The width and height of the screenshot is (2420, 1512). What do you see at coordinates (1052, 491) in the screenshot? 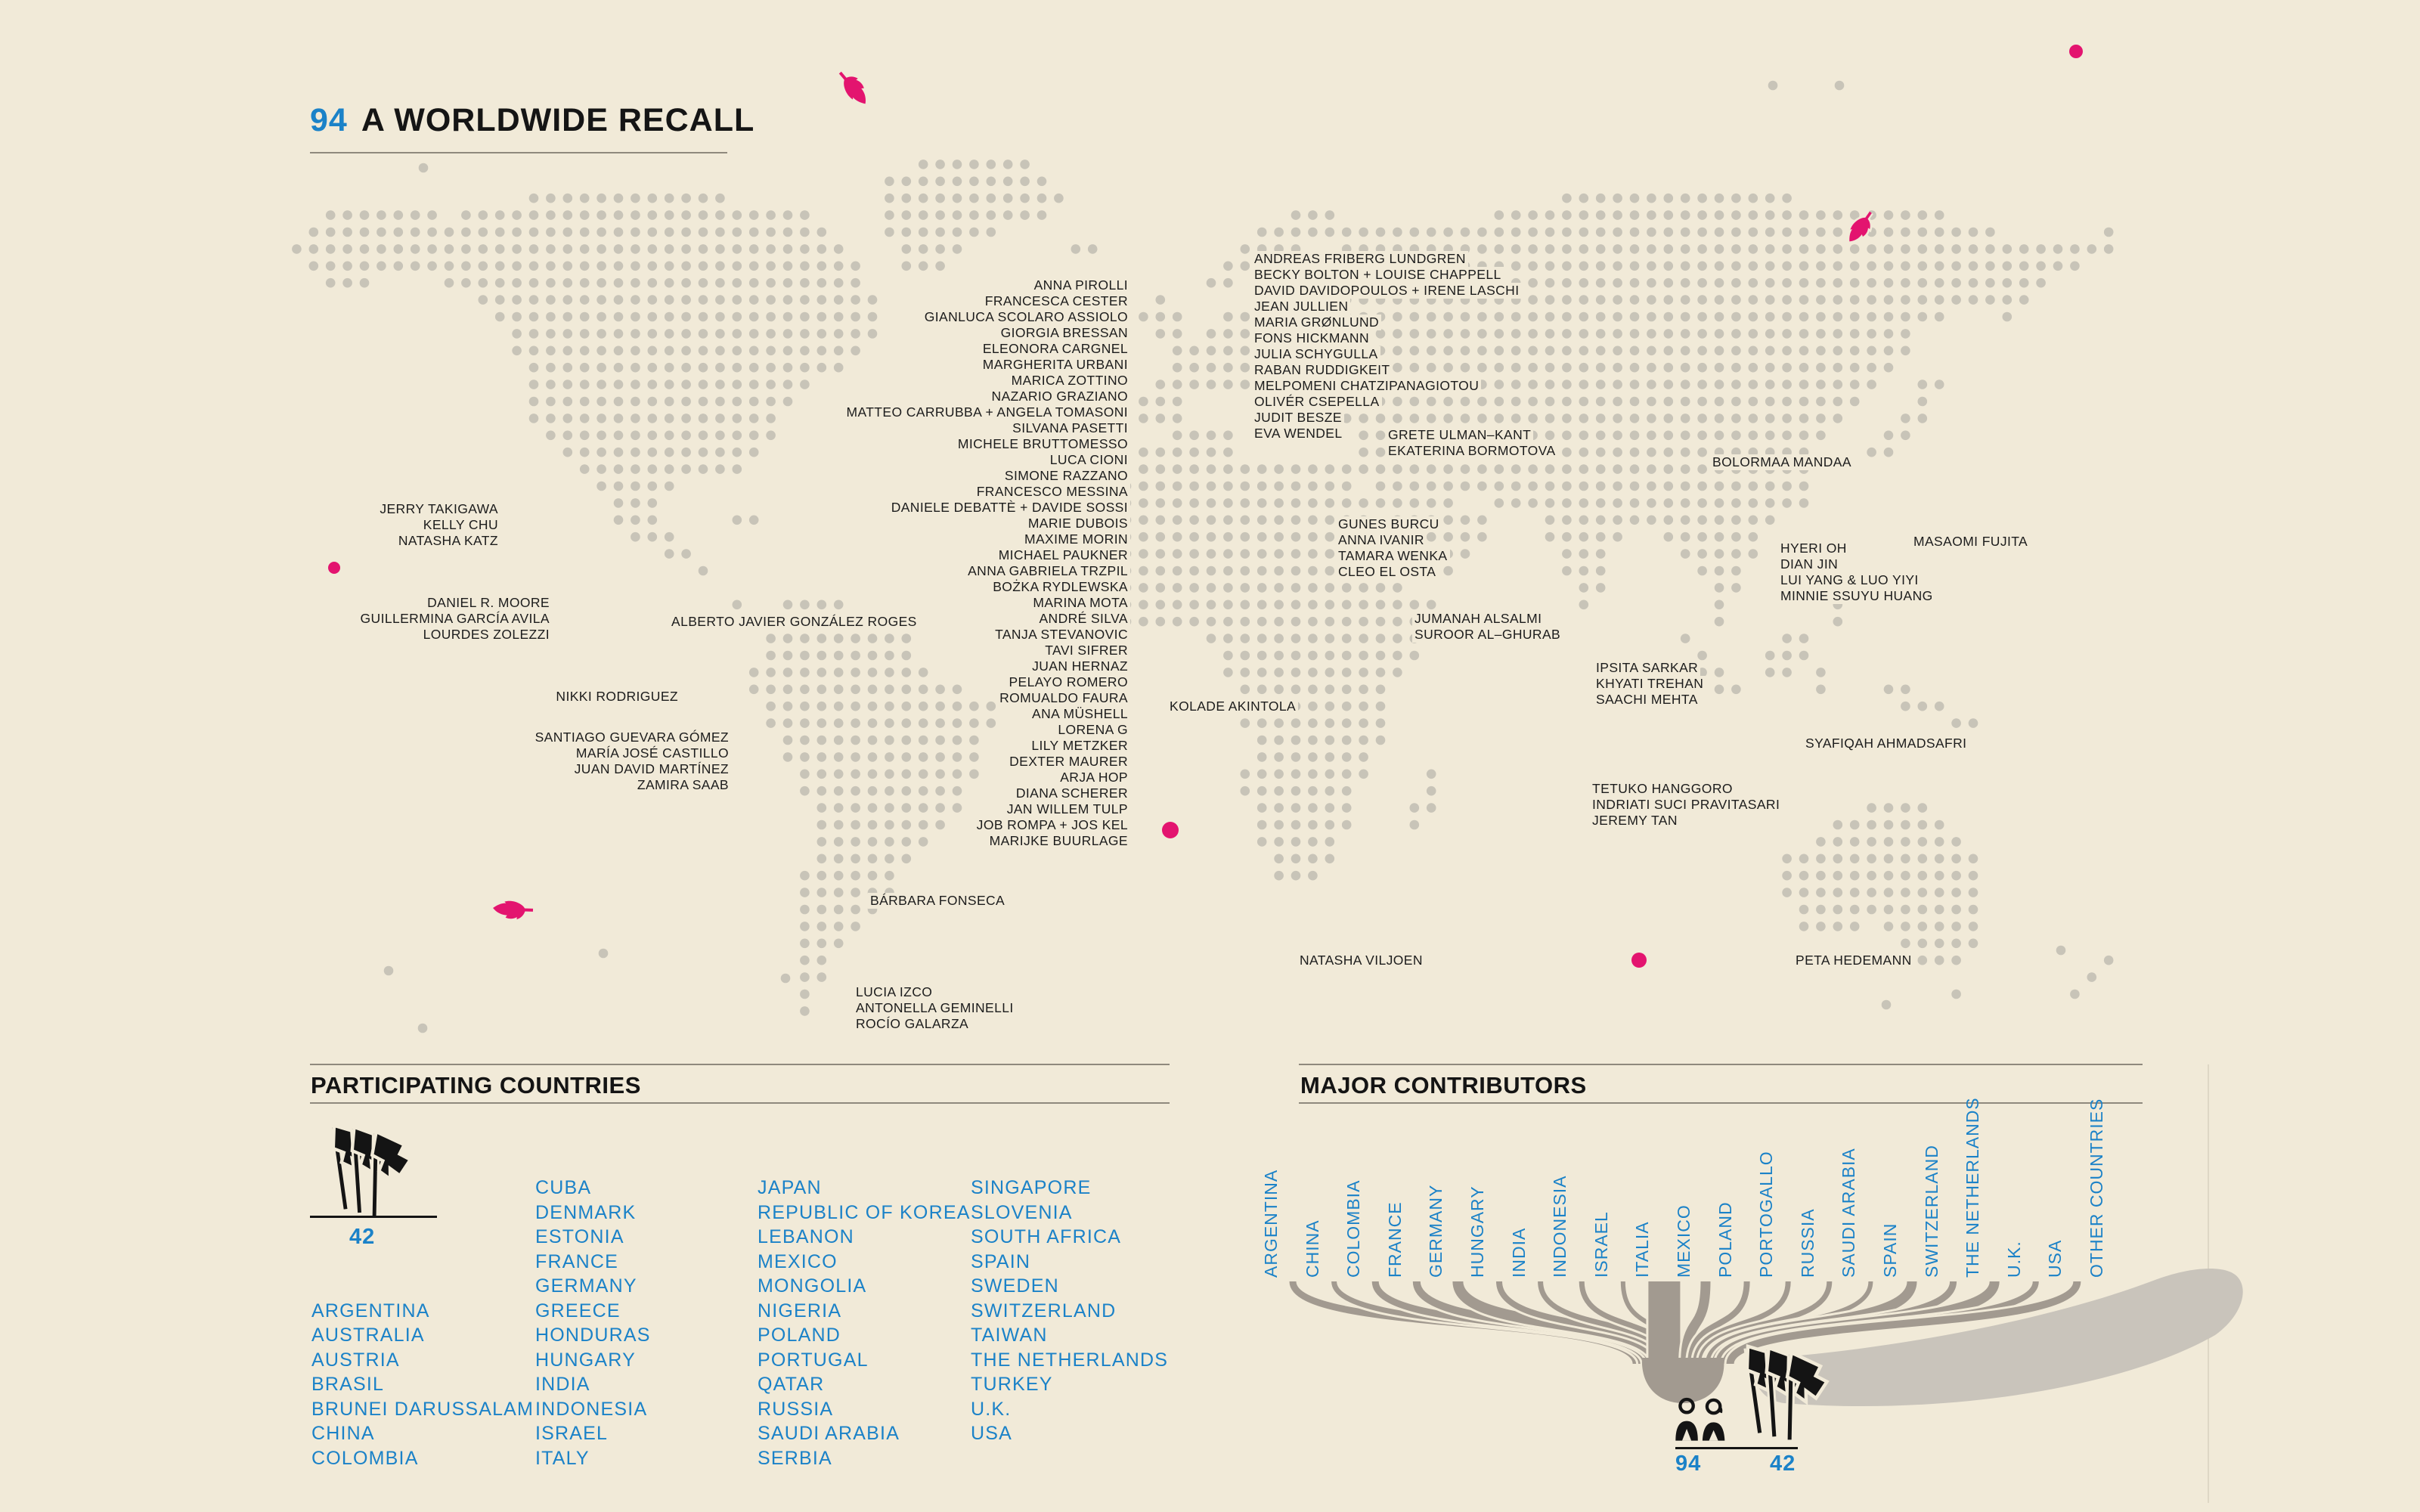
I see `contributor-name: FRANCESCO MESSINA` at bounding box center [1052, 491].